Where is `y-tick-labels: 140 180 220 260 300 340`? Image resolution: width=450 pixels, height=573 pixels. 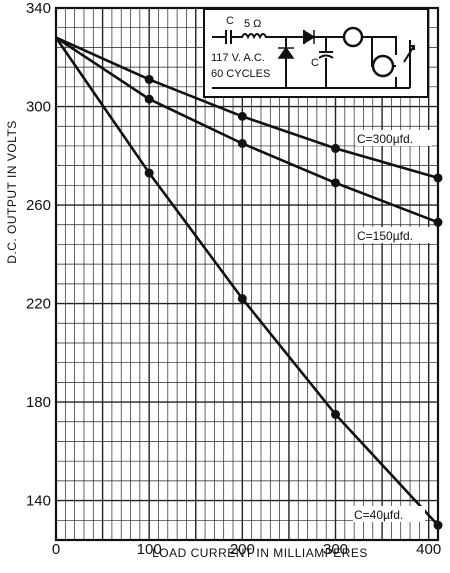 y-tick-labels: 140 180 220 260 300 340 is located at coordinates (38, 255).